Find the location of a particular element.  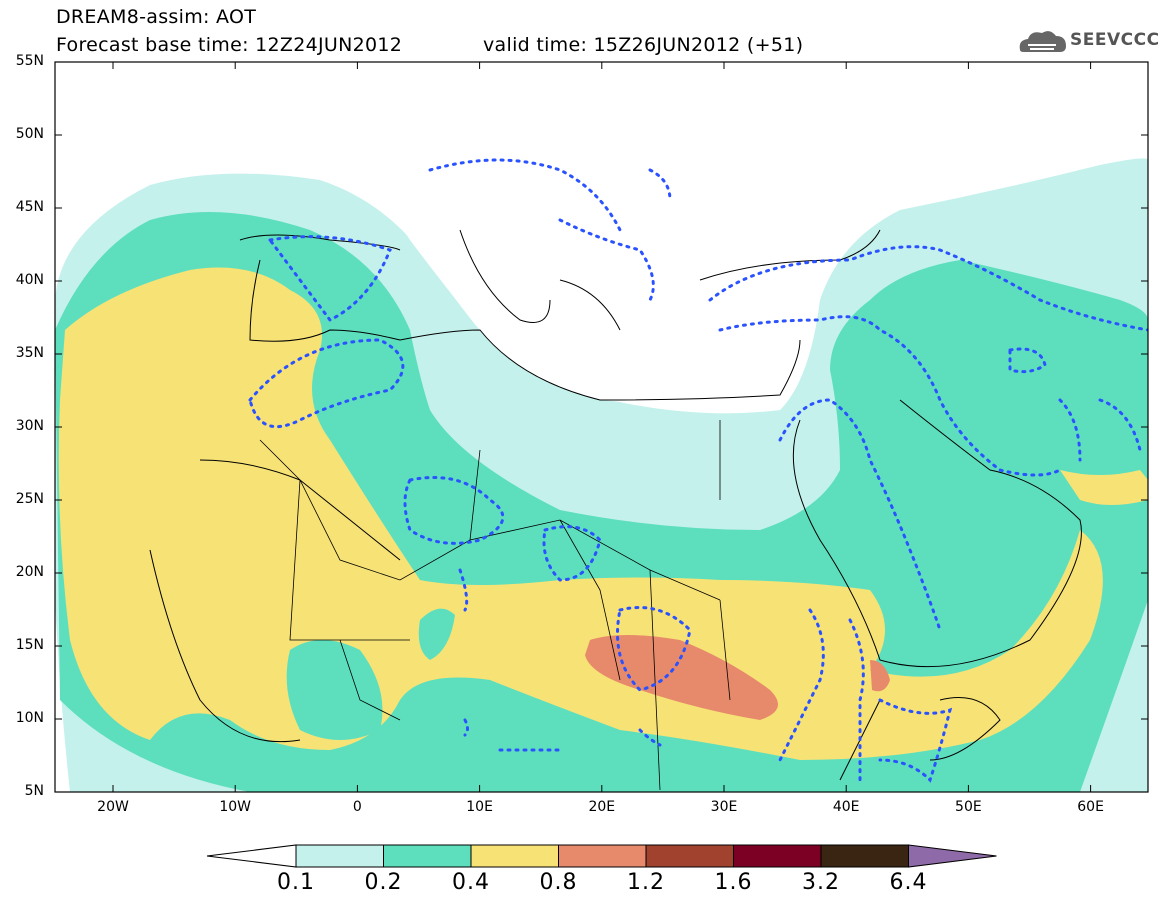

lon-label: 10E is located at coordinates (479, 807).